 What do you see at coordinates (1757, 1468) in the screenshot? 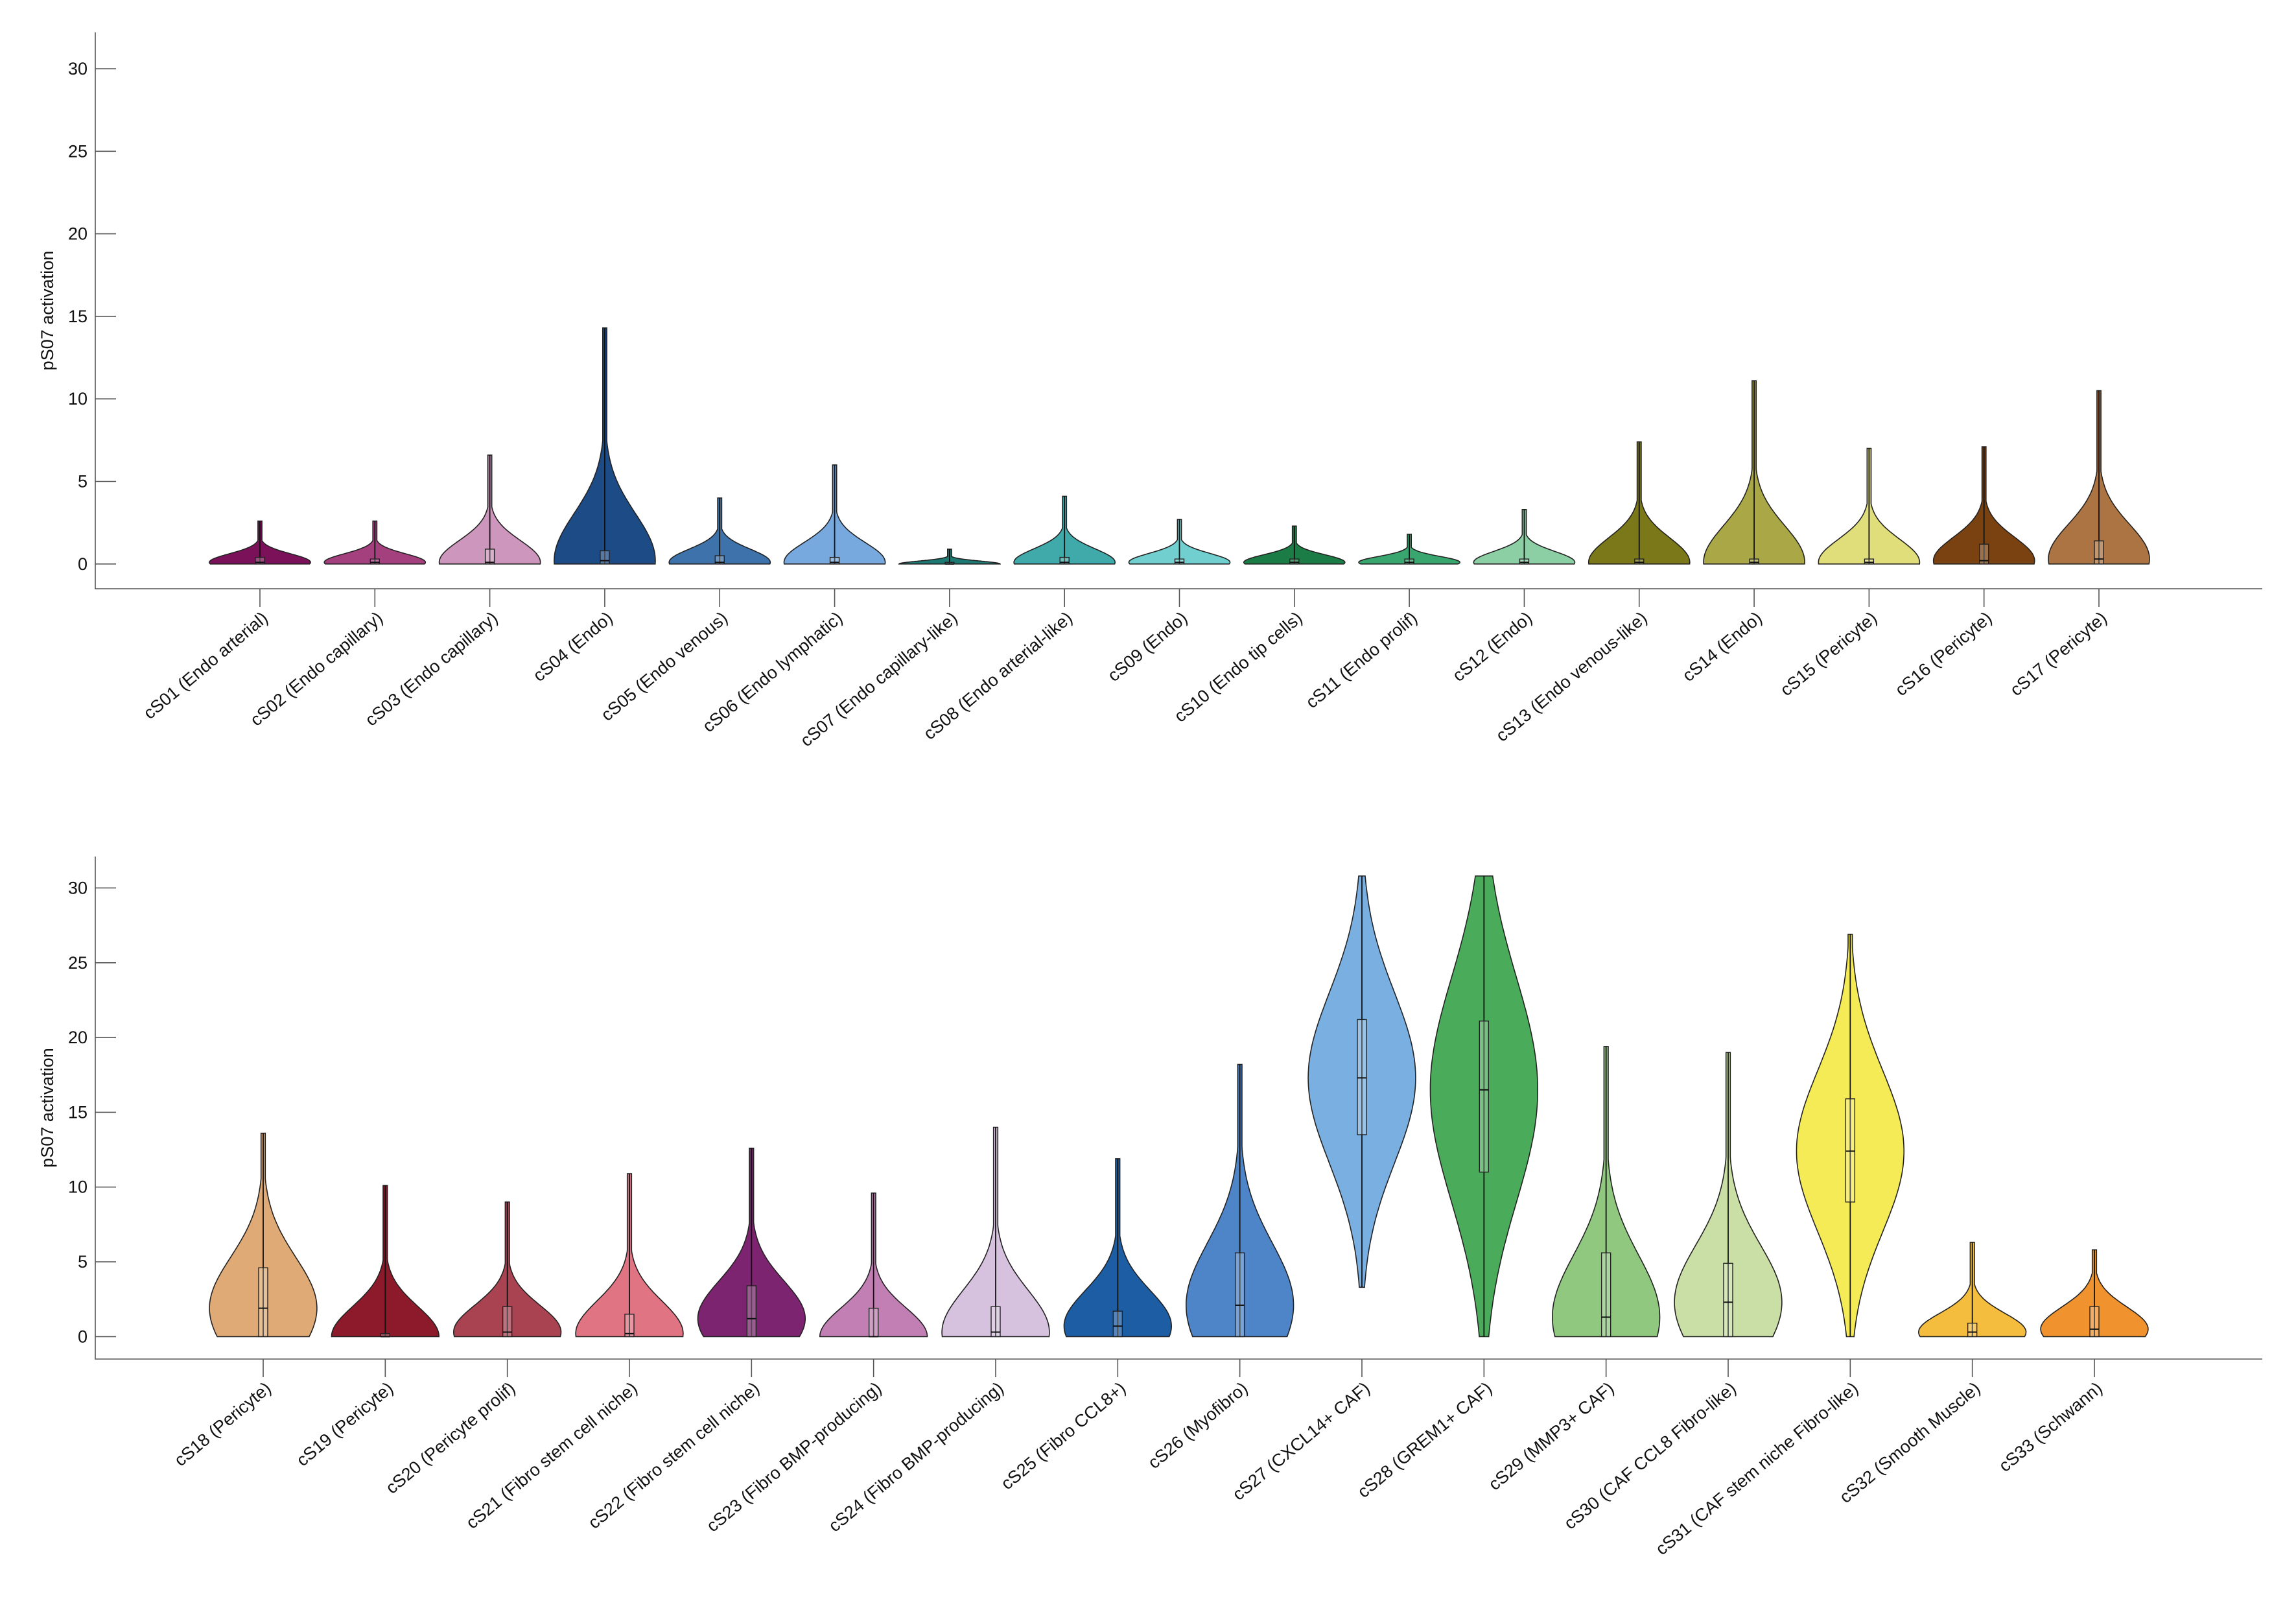
I see `x-tick-label: cS31 (CAF stem niche Fibro-like)` at bounding box center [1757, 1468].